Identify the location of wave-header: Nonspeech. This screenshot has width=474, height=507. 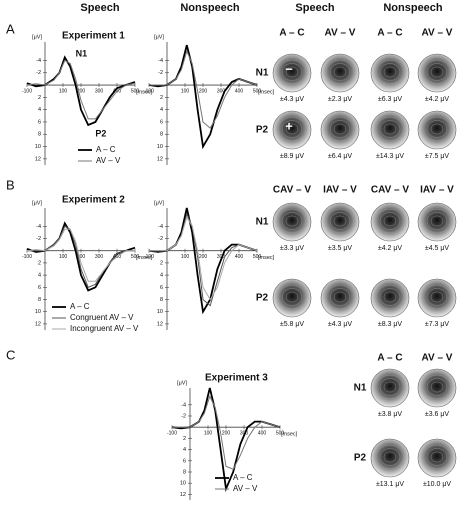
(210, 8).